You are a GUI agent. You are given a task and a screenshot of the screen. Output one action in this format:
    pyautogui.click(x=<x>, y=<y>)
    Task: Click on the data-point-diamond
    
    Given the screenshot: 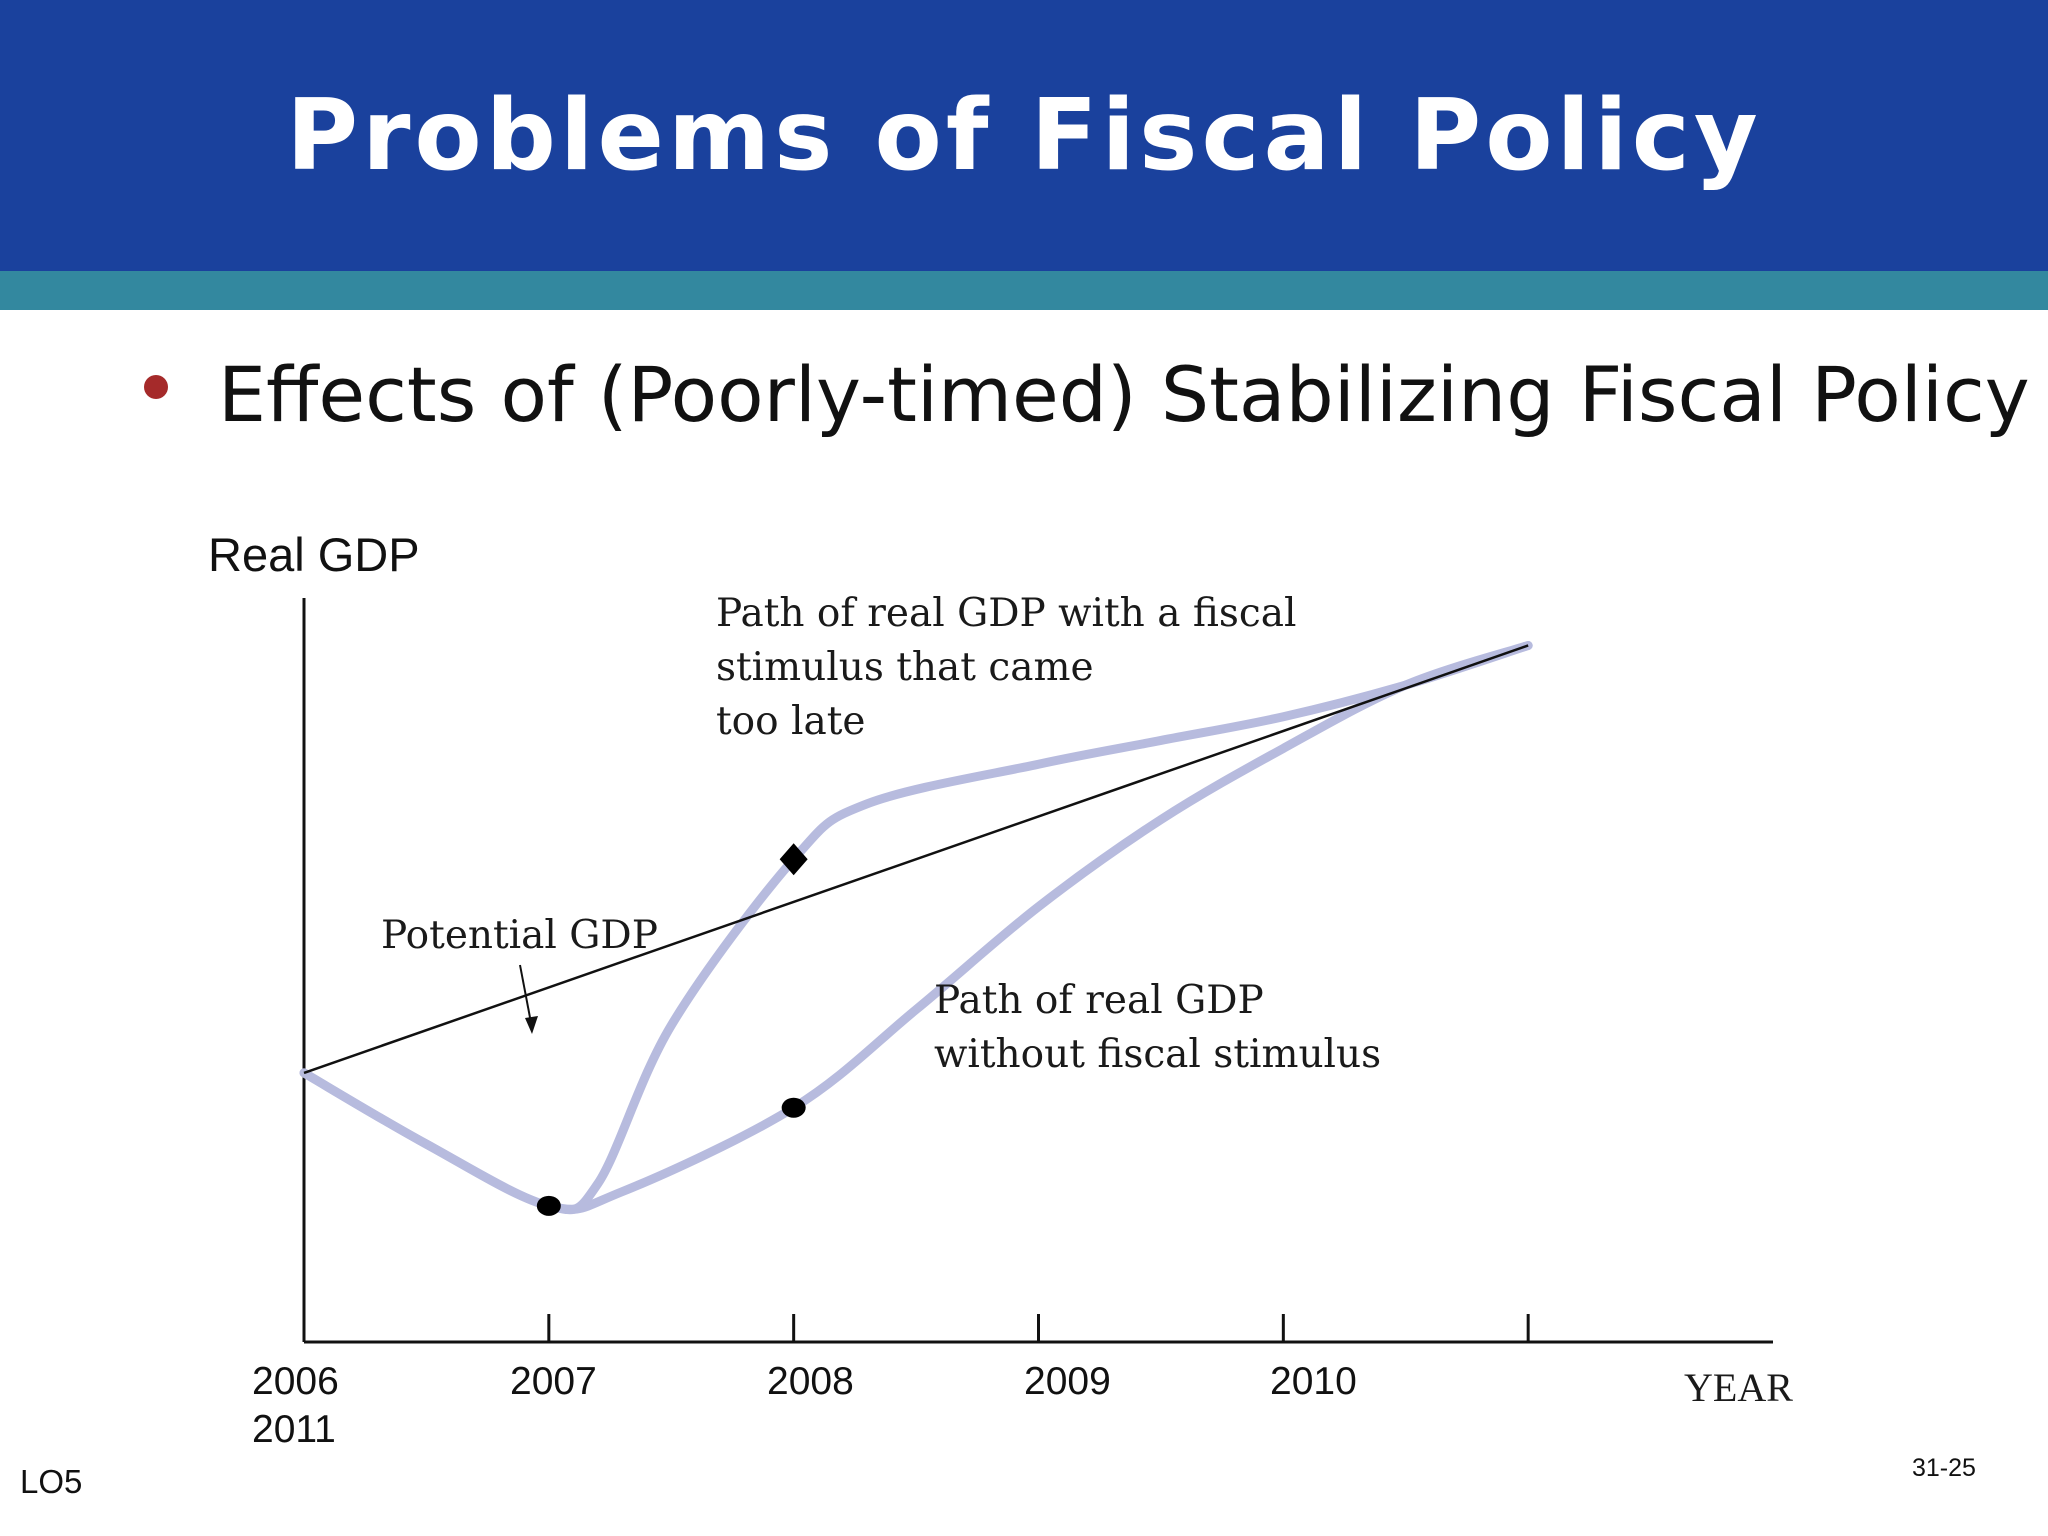 What is the action you would take?
    pyautogui.click(x=793, y=859)
    